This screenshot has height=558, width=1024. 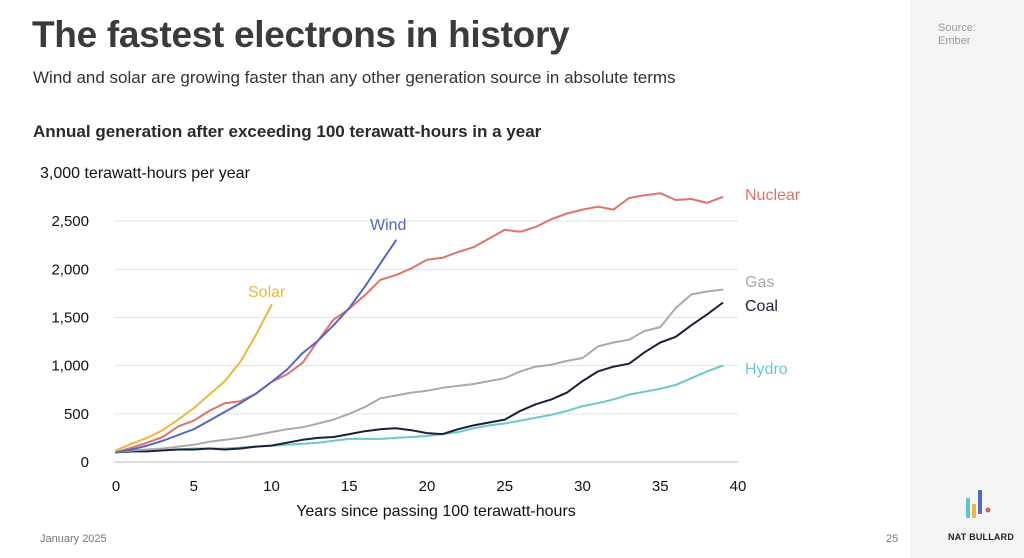 What do you see at coordinates (301, 34) in the screenshot?
I see `slide-title: The fastest electrons in history` at bounding box center [301, 34].